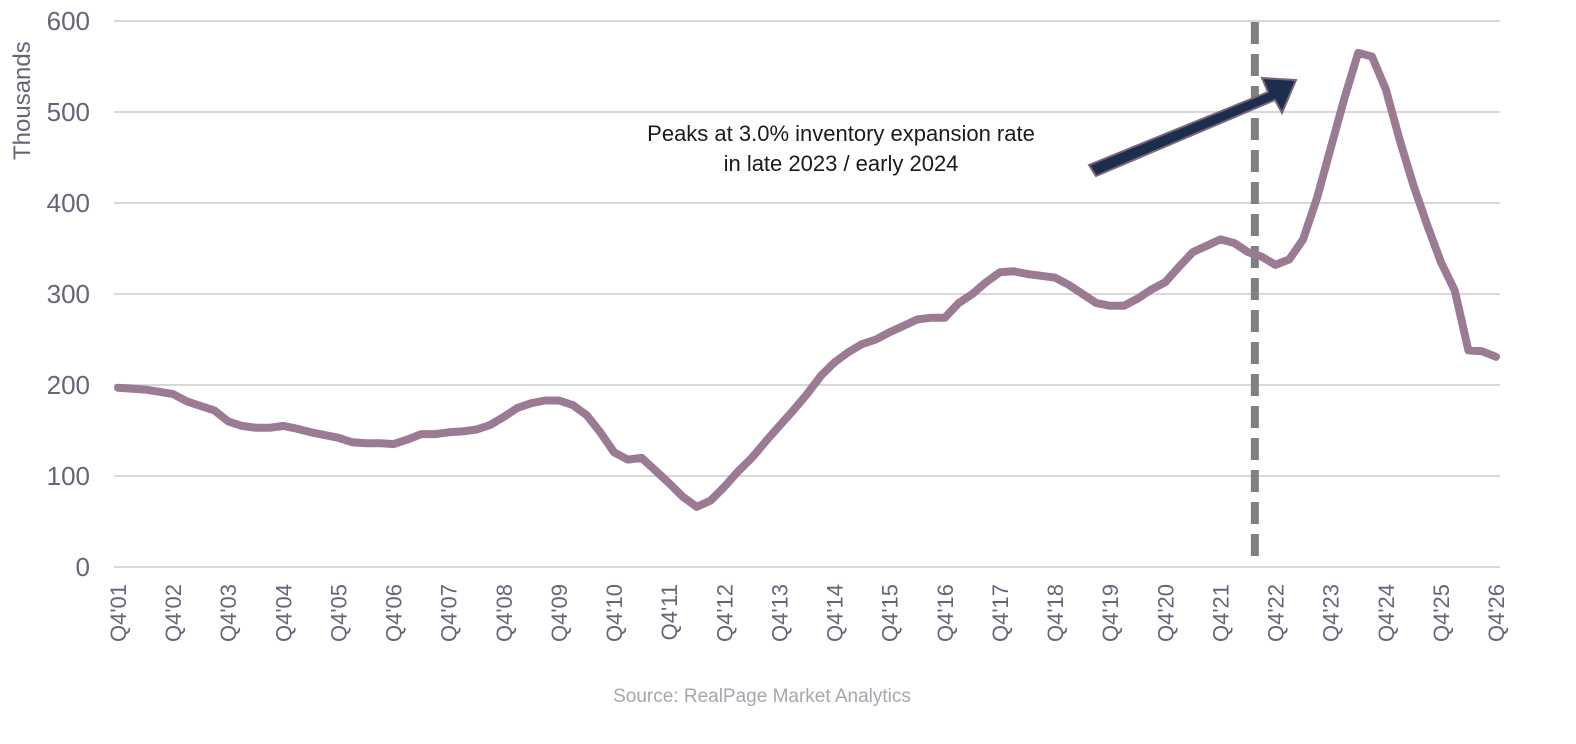 This screenshot has height=744, width=1576. What do you see at coordinates (841, 163) in the screenshot?
I see `annotation-line-2: in late 2023 / early 2024` at bounding box center [841, 163].